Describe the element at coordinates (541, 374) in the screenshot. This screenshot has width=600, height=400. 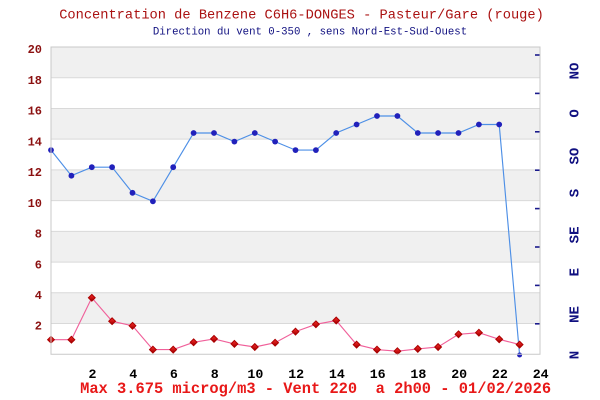
I see `svg-text: 24` at that location.